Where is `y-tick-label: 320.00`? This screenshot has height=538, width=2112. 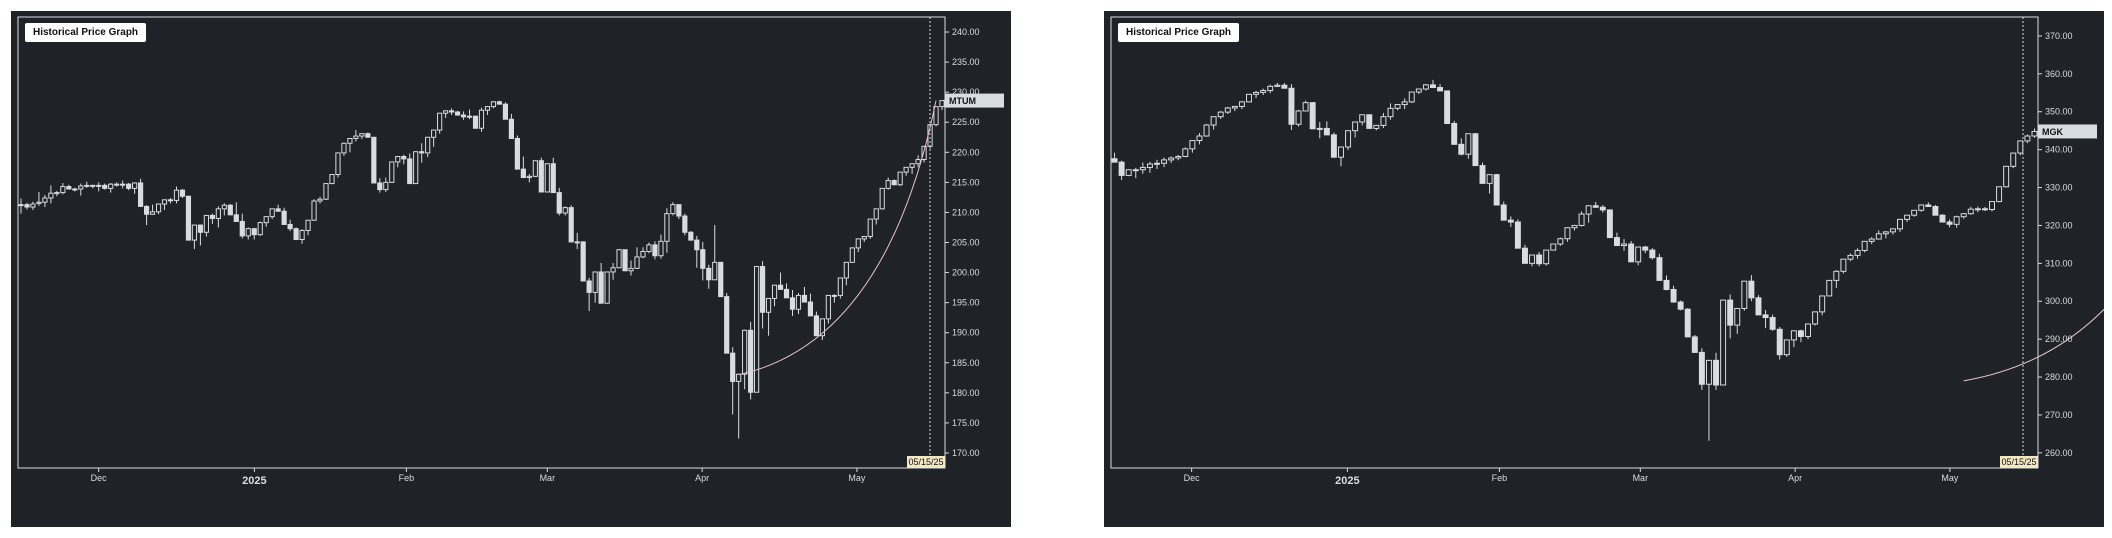 y-tick-label: 320.00 is located at coordinates (2059, 225).